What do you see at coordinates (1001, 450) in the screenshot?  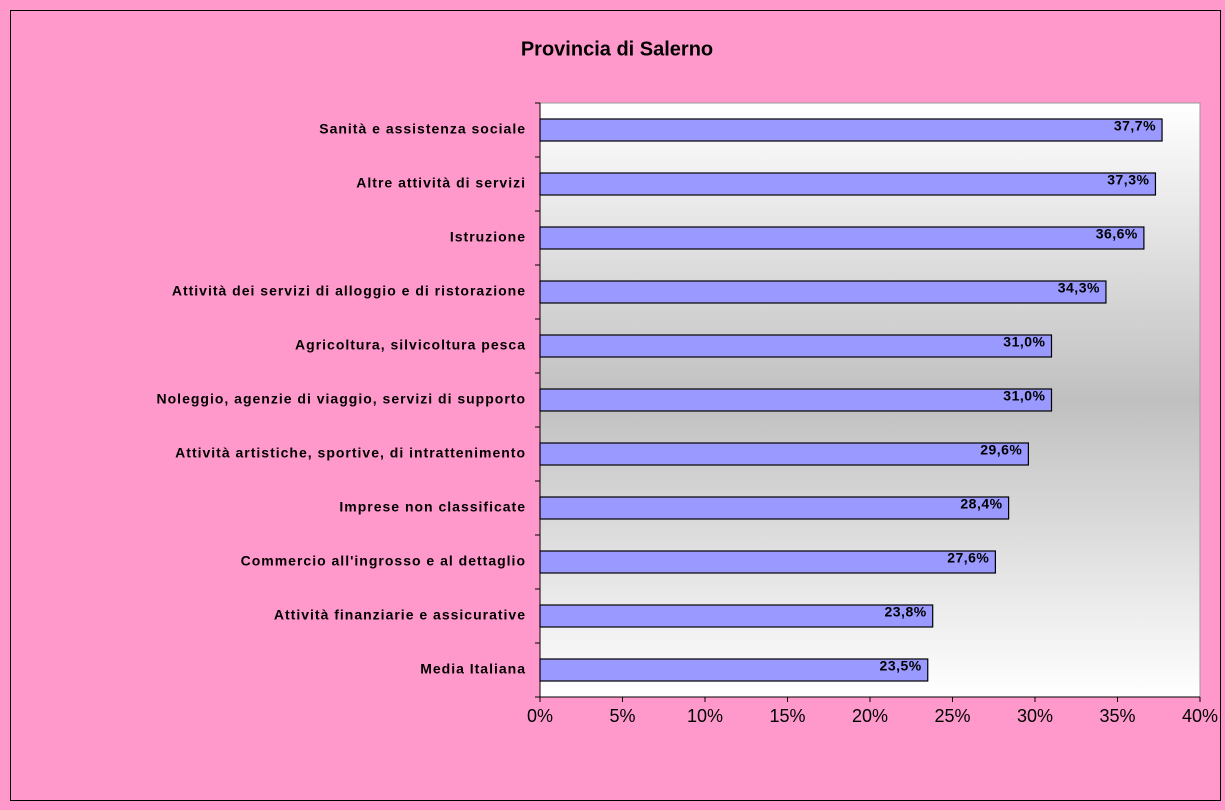 I see `value-label: 29,6%` at bounding box center [1001, 450].